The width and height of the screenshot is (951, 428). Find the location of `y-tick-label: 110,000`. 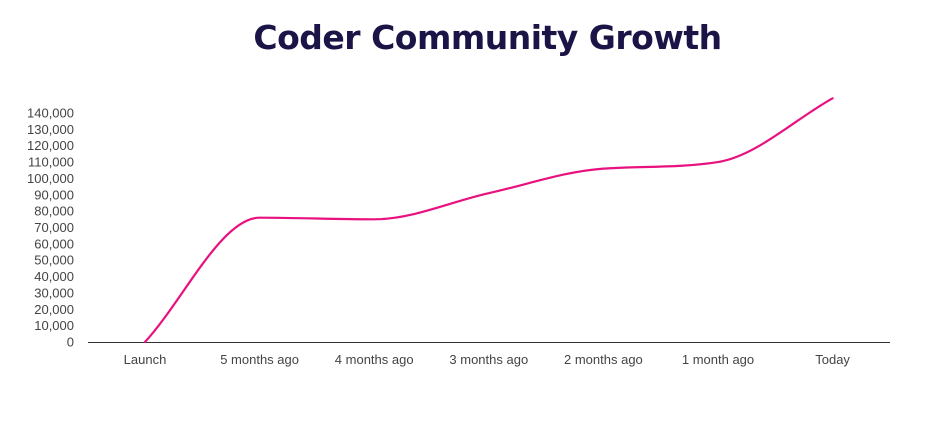

y-tick-label: 110,000 is located at coordinates (51, 162).